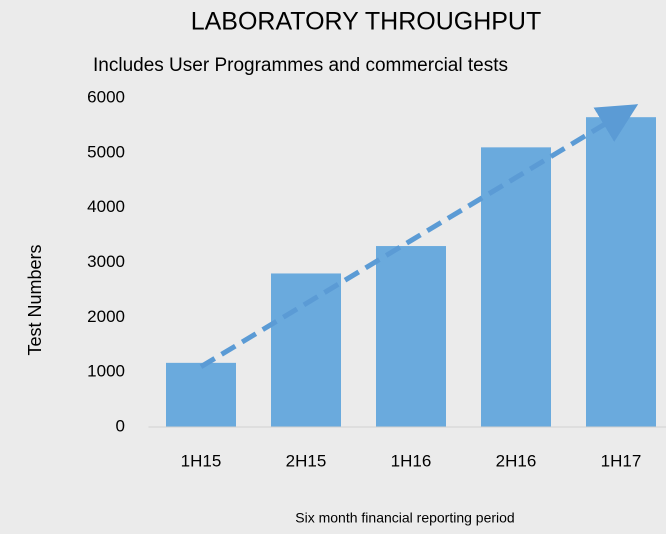  Describe the element at coordinates (106, 206) in the screenshot. I see `y-tick-label: 4000` at that location.